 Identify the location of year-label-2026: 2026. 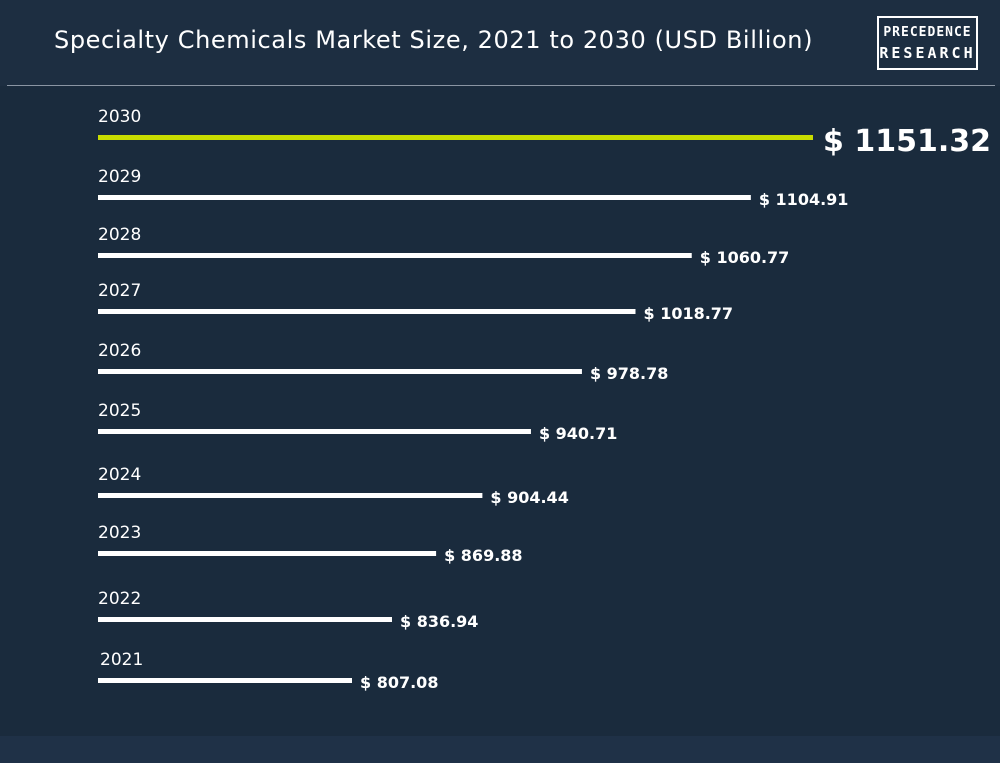
(119, 351).